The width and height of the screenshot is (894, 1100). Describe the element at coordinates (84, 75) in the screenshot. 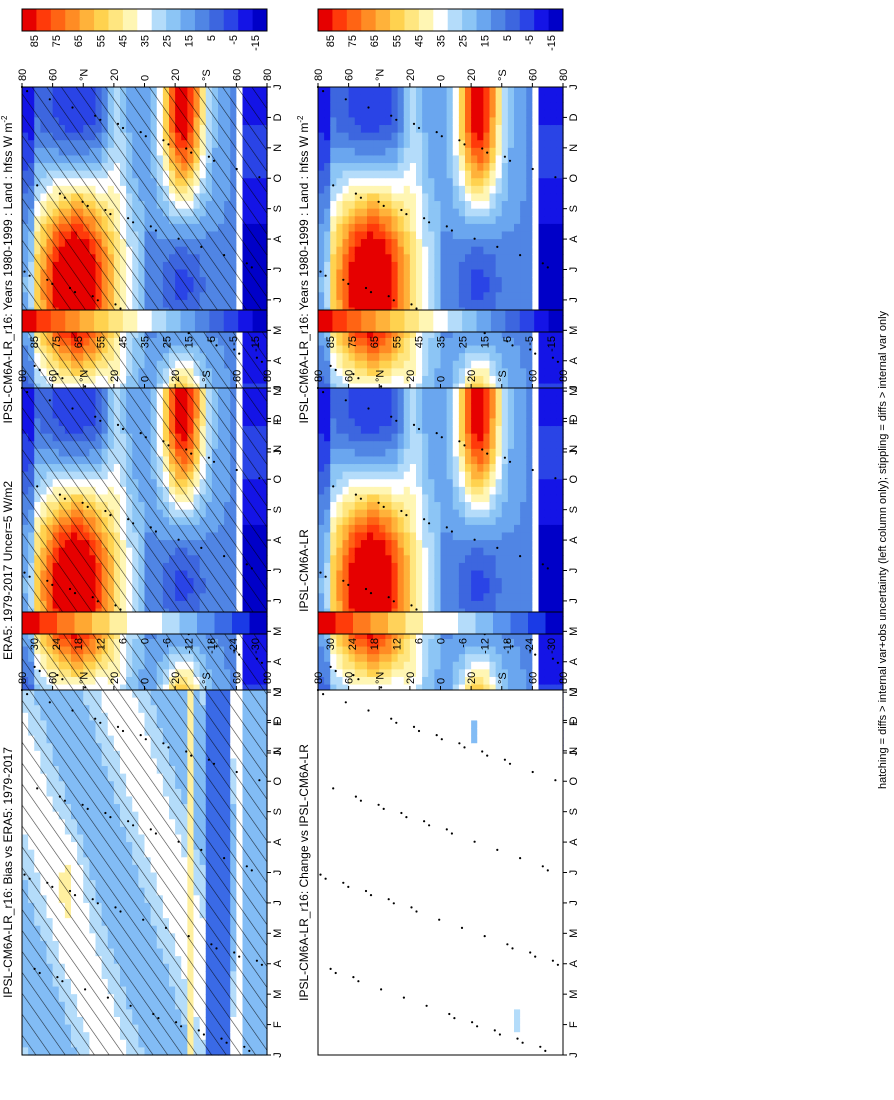

I see `y-tick-label: °N` at that location.